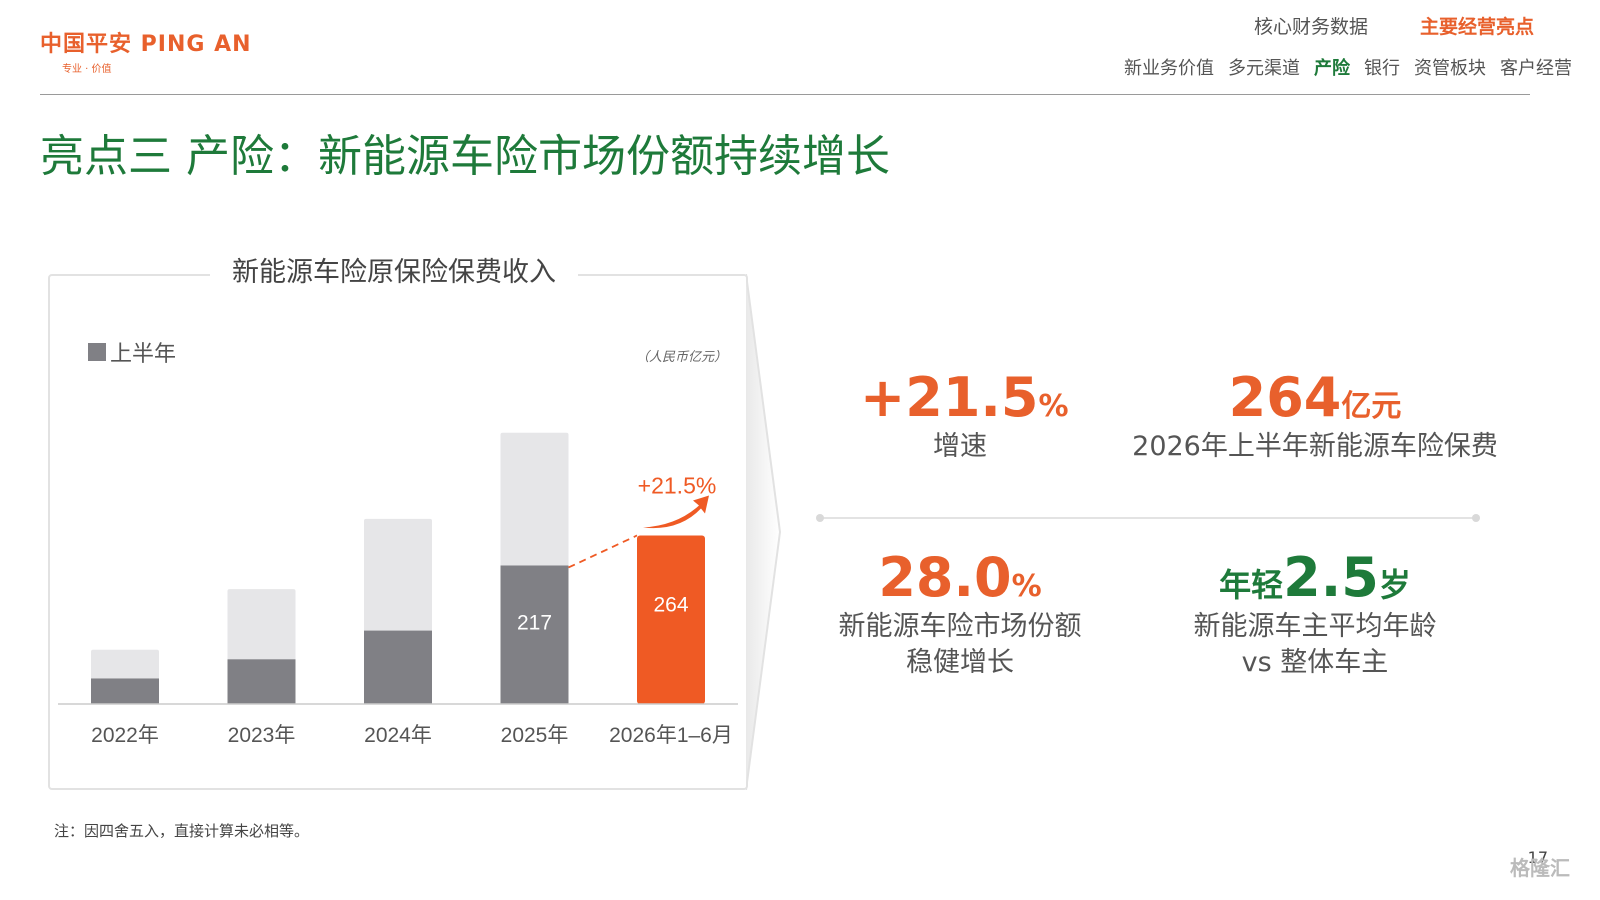 The height and width of the screenshot is (900, 1600). I want to click on kpi-owner-age: 年轻2.5岁 新能源车主平均年龄 vs 整体车主, so click(1315, 613).